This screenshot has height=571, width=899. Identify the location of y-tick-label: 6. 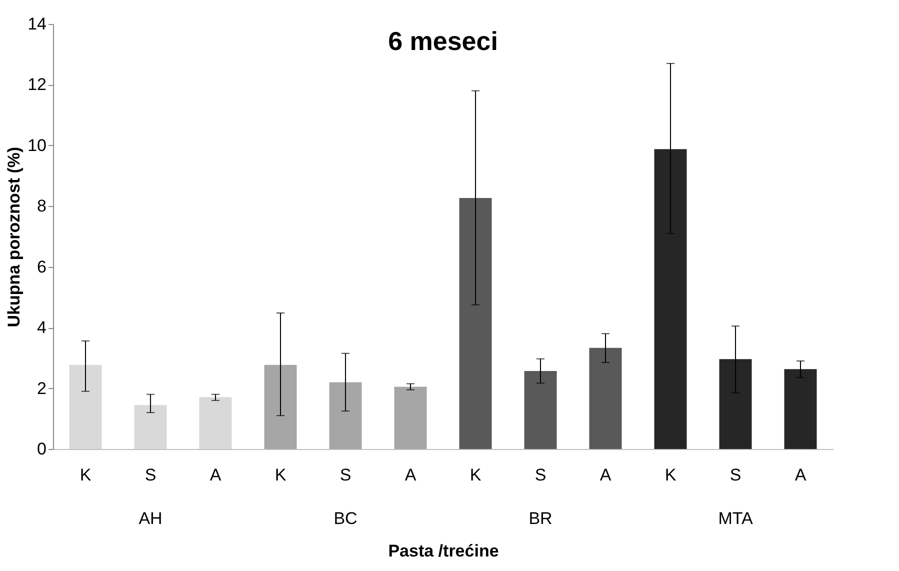
(41, 266).